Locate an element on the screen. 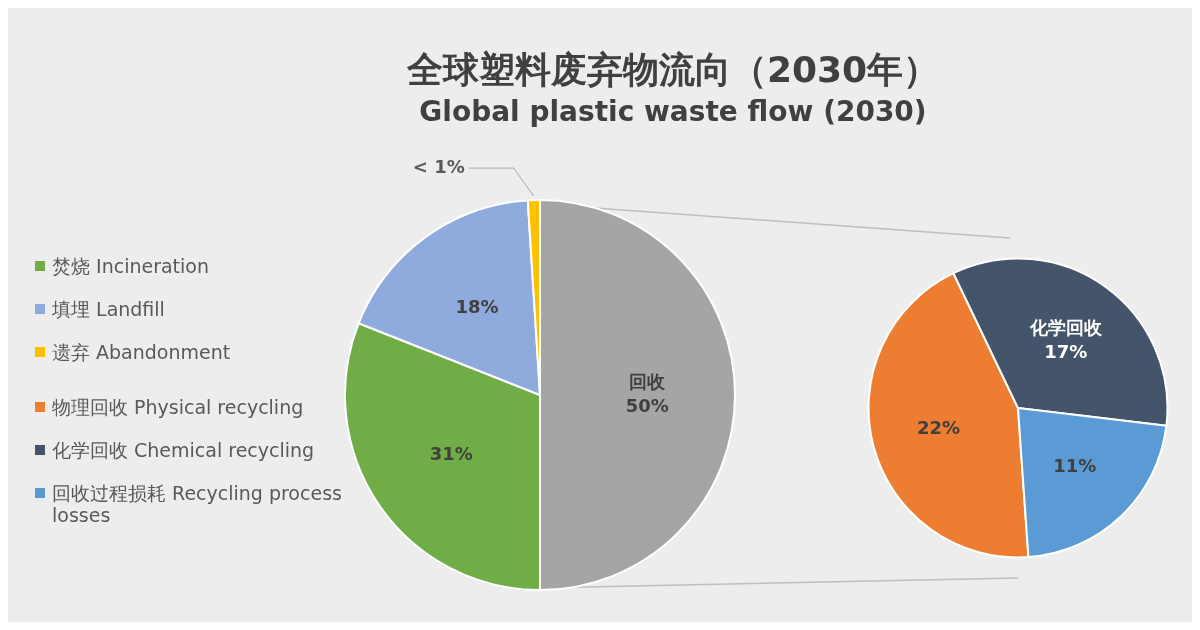 This screenshot has width=1200, height=630. legend-label: 填埋 Landfill is located at coordinates (108, 309).